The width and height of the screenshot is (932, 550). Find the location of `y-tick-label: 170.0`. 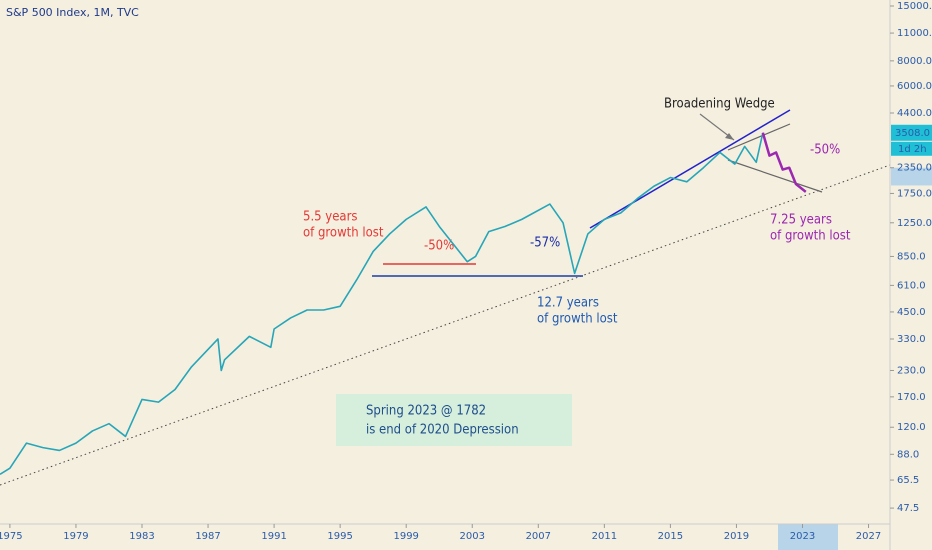

y-tick-label: 170.0 is located at coordinates (911, 397).